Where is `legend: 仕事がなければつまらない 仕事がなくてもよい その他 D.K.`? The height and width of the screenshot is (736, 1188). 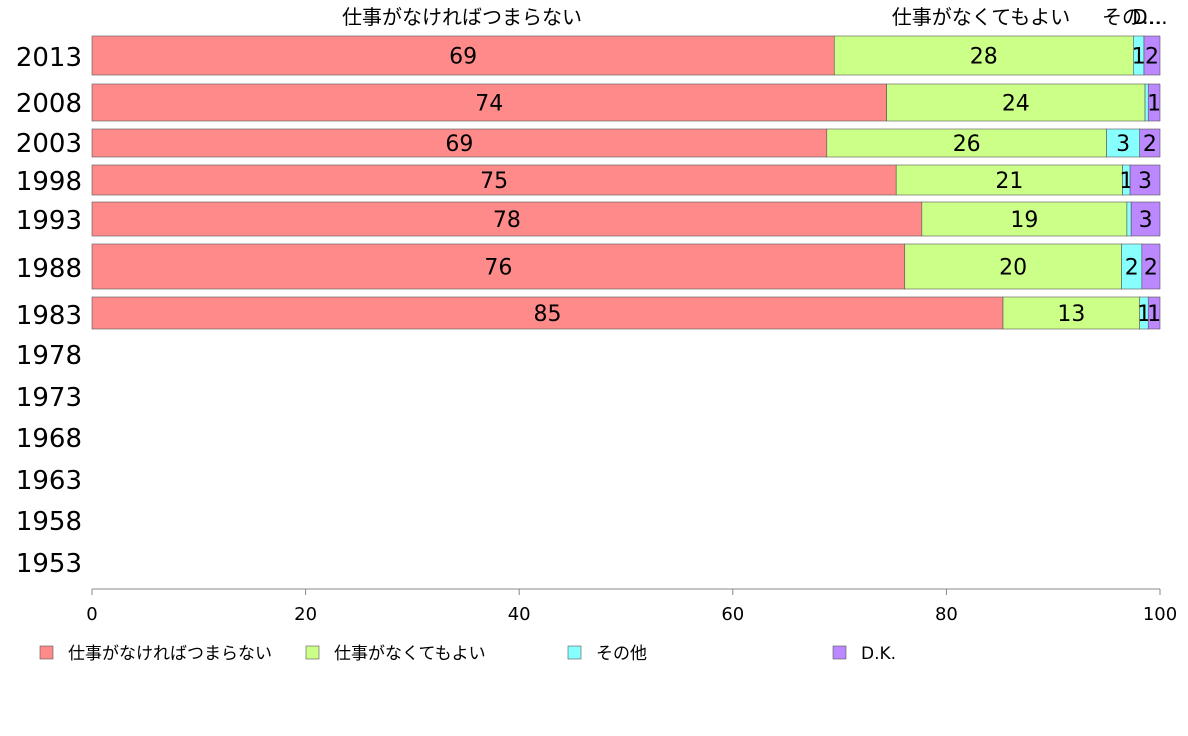 legend: 仕事がなければつまらない 仕事がなくてもよい その他 D.K. is located at coordinates (467, 654).